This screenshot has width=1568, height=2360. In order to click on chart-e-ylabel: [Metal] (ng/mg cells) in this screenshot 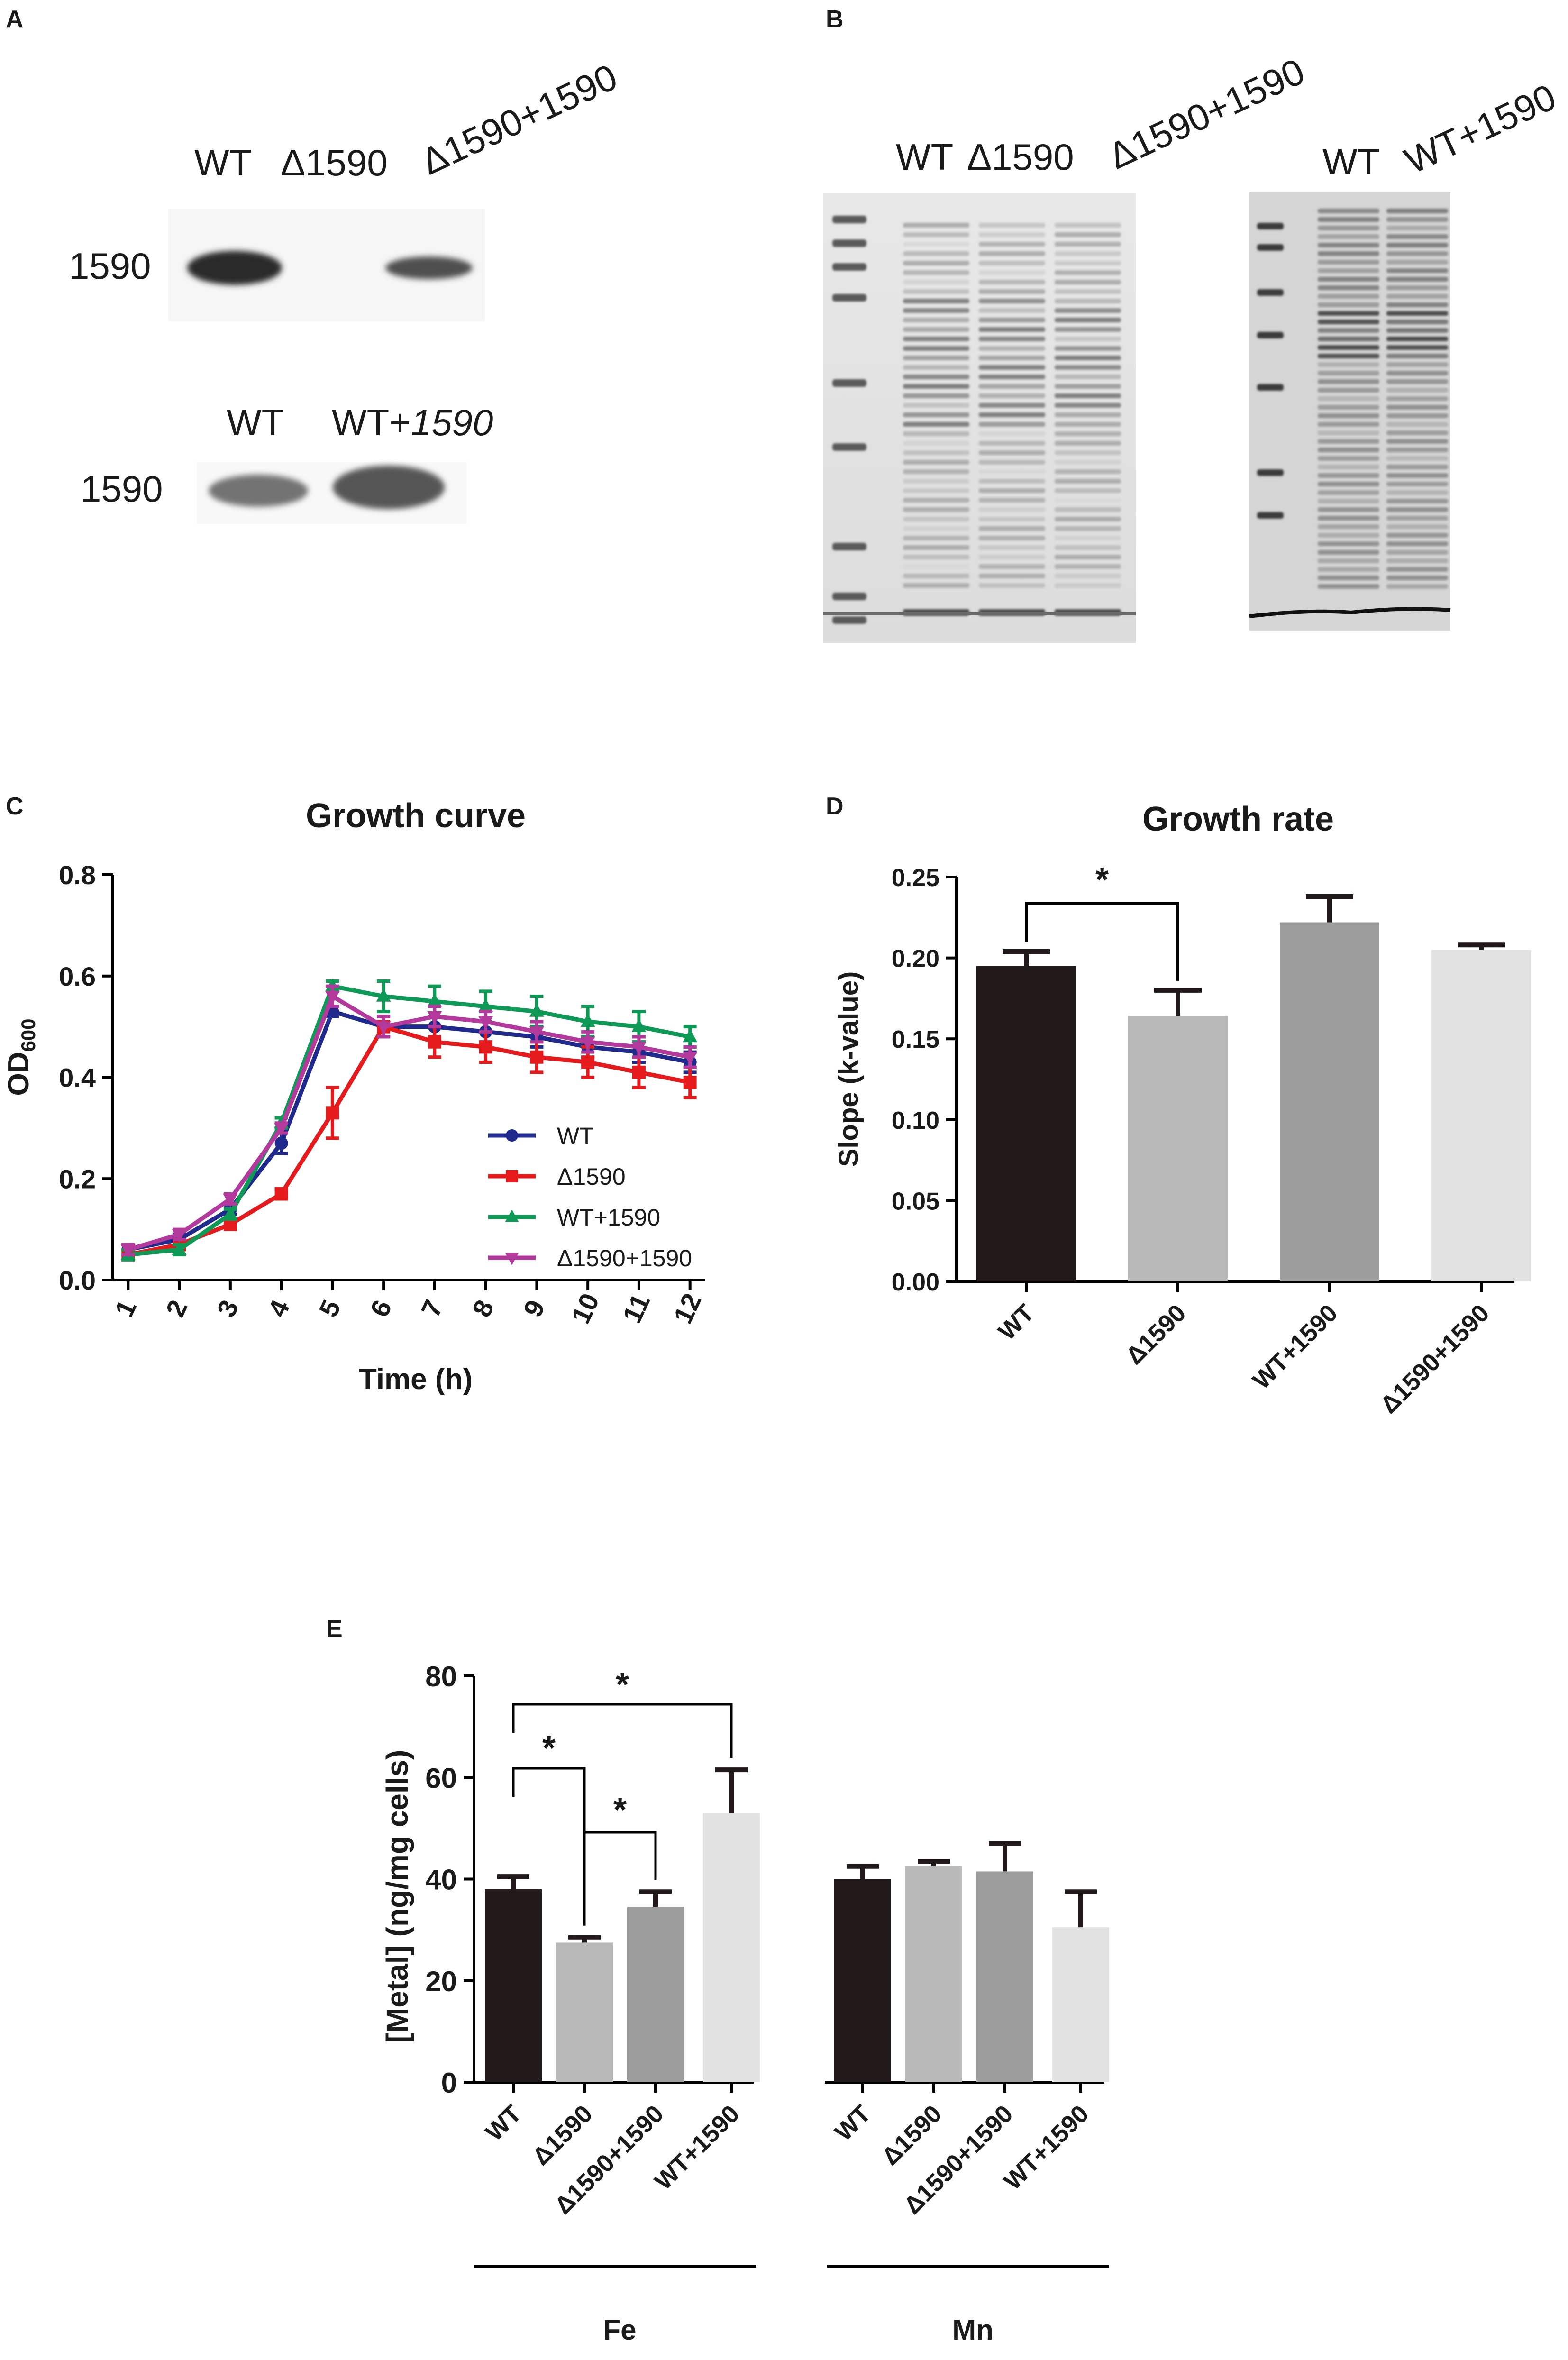, I will do `click(397, 1896)`.